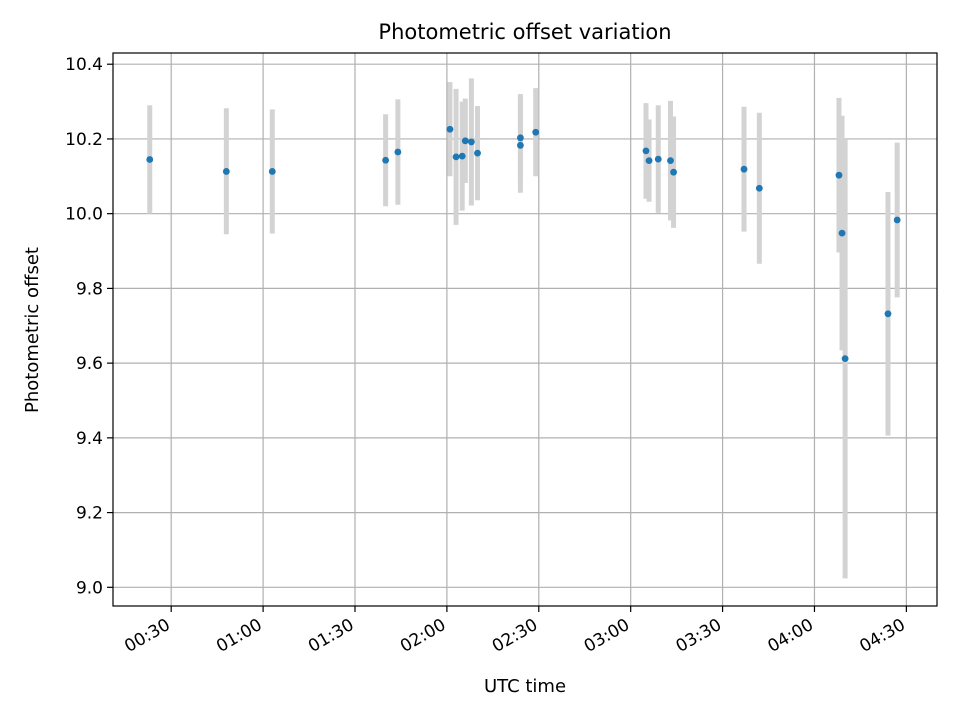 This screenshot has width=960, height=725. Describe the element at coordinates (89, 514) in the screenshot. I see `y-tick-label: 9.2` at that location.